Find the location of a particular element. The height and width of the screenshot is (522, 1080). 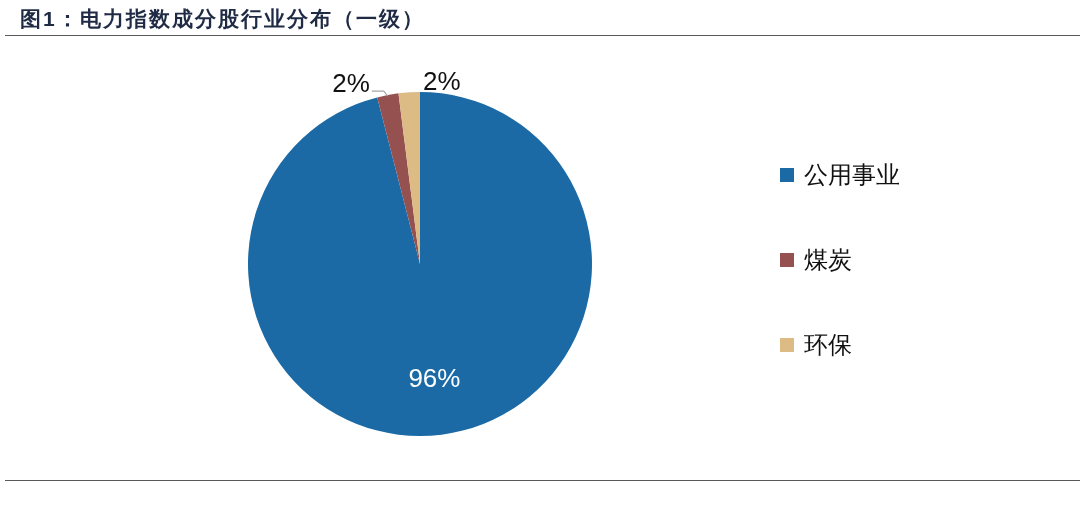

chart-title: 图1：电力指数成分股行业分布（一级） is located at coordinates (222, 19).